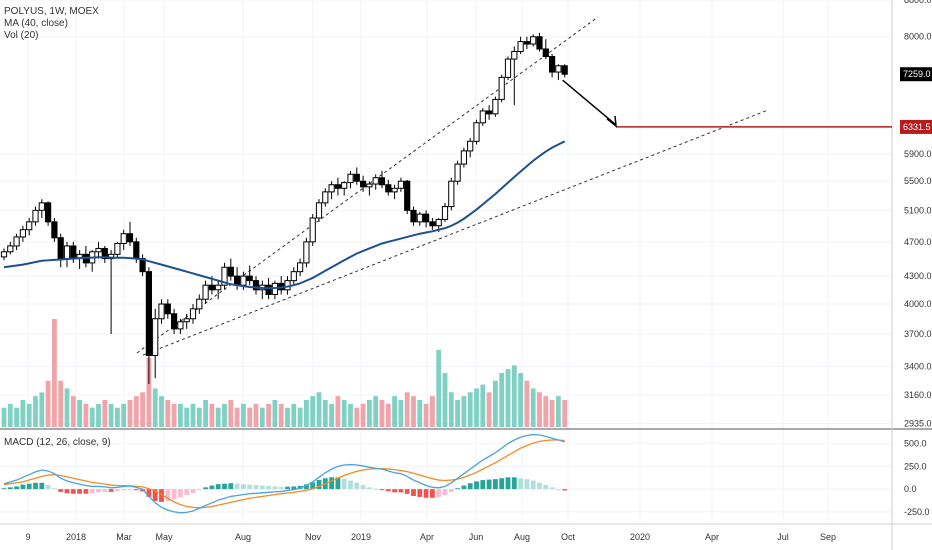 The width and height of the screenshot is (932, 550). I want to click on volume-label: Vol (20), so click(21, 35).